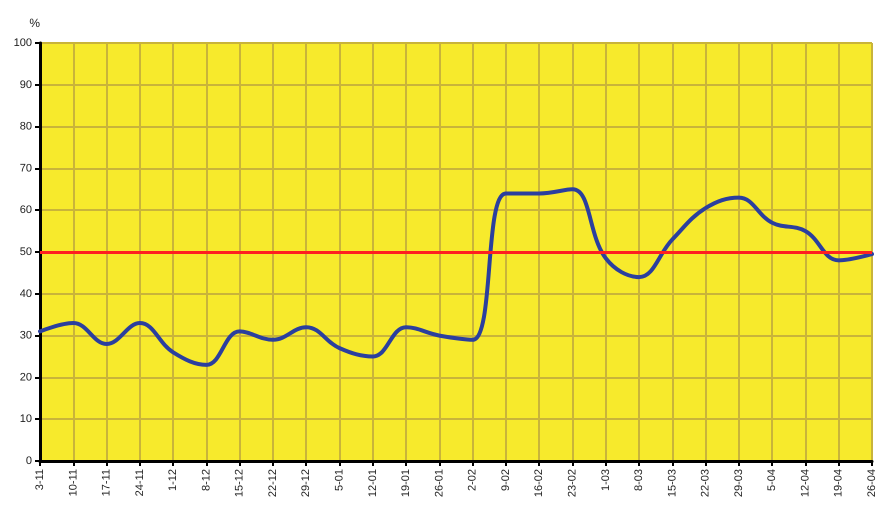 This screenshot has width=886, height=513. I want to click on x-tick-label: 12-04, so click(805, 483).